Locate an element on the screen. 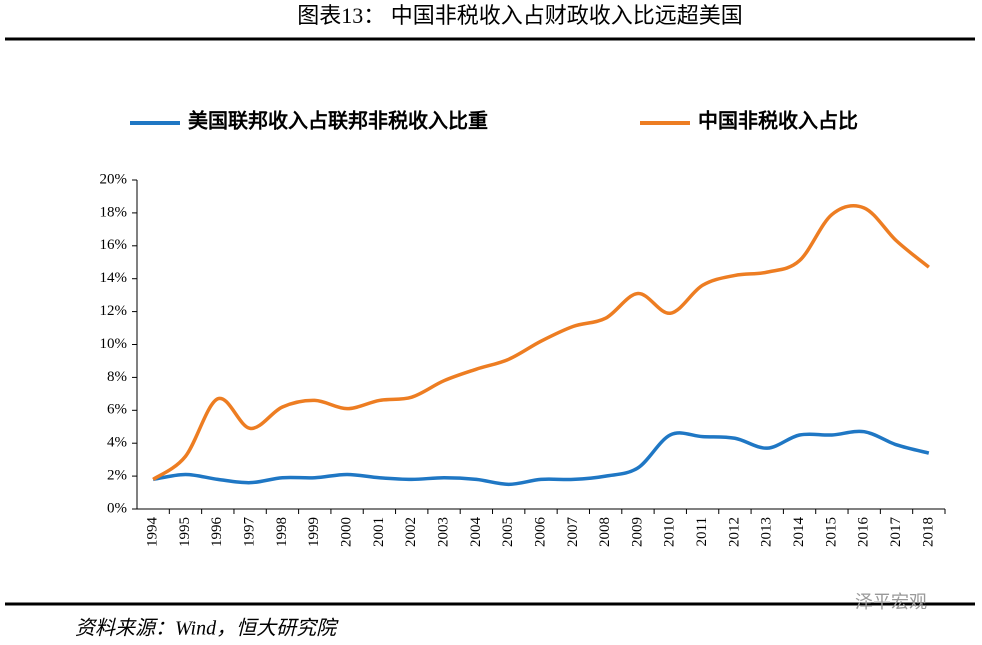  y-tick-label: 12% is located at coordinates (114, 311).